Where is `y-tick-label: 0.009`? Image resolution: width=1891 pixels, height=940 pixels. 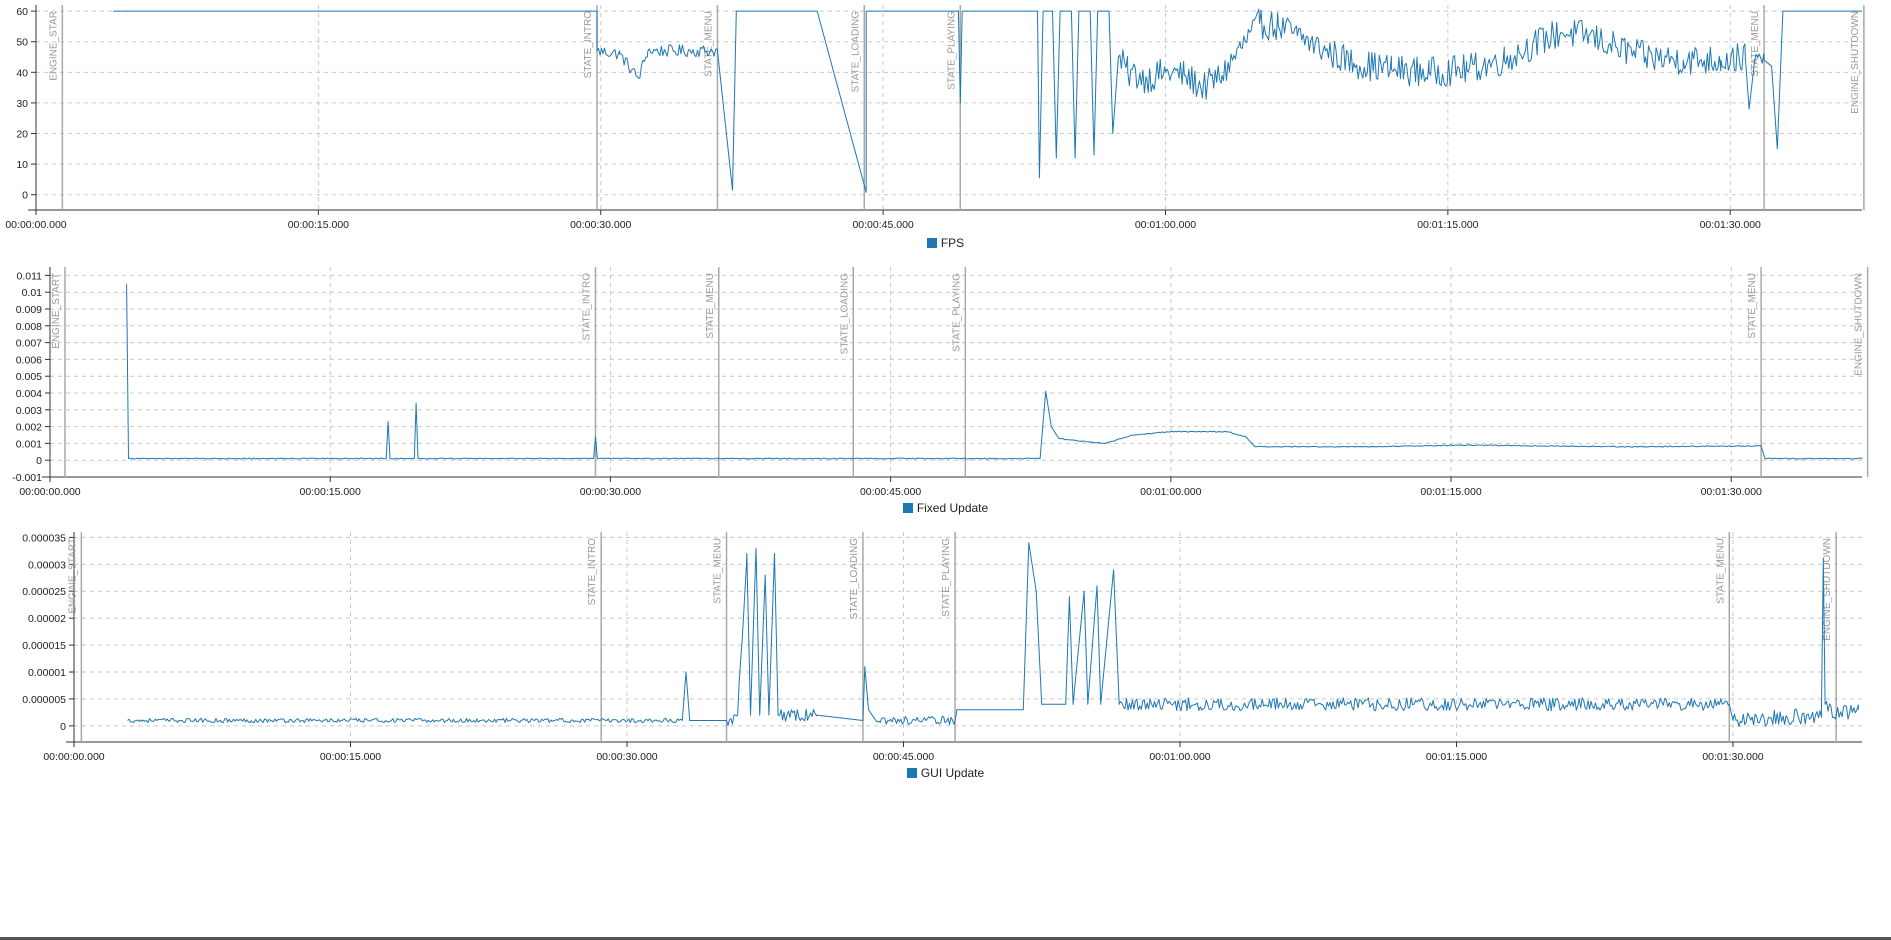 y-tick-label: 0.009 is located at coordinates (29, 310).